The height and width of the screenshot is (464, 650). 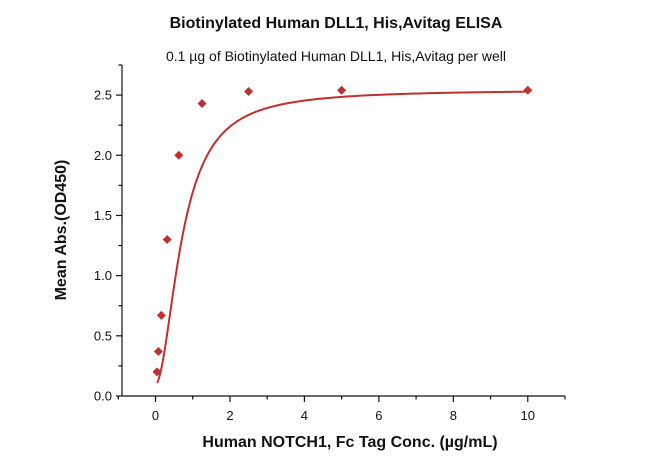 I want to click on x-tick-label: 2, so click(x=229, y=415).